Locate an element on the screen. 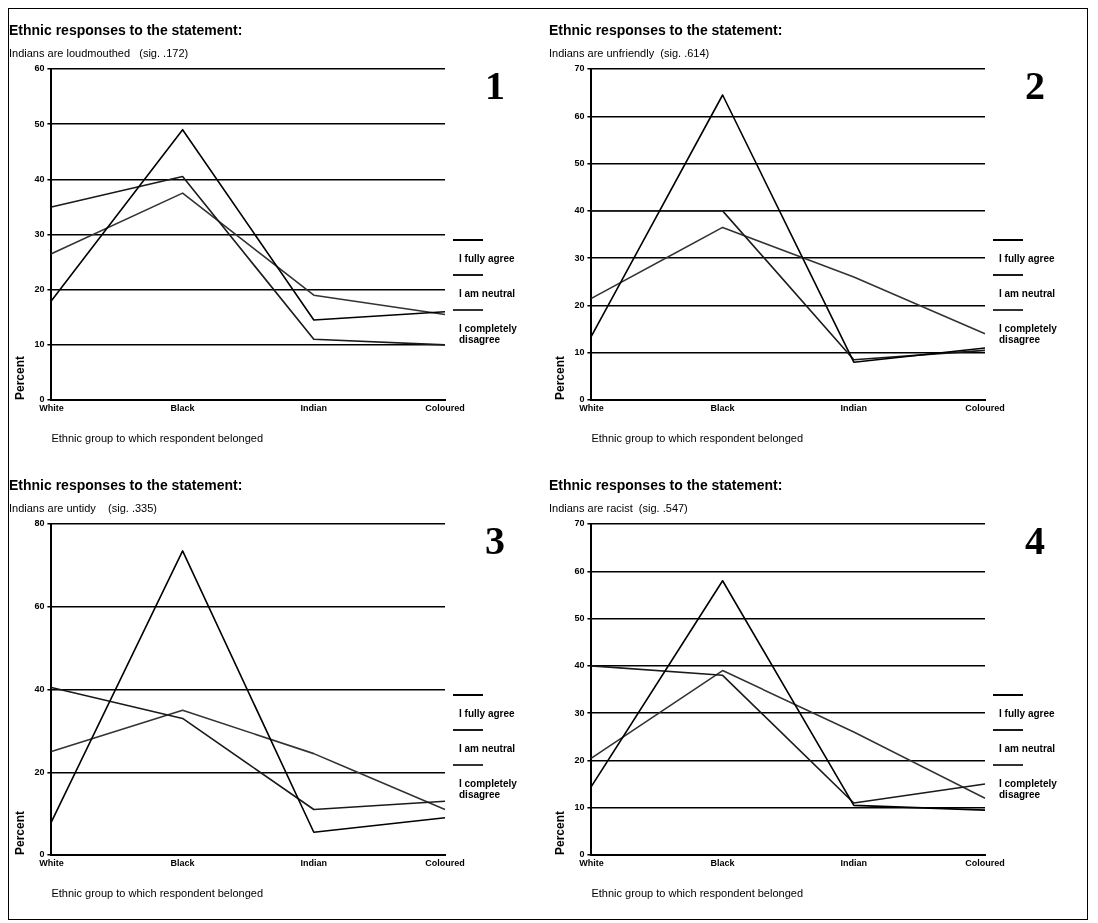 Image resolution: width=1098 pixels, height=923 pixels. chart-subtitle: Indians are loudmouthed (sig. .172) is located at coordinates (99, 53).